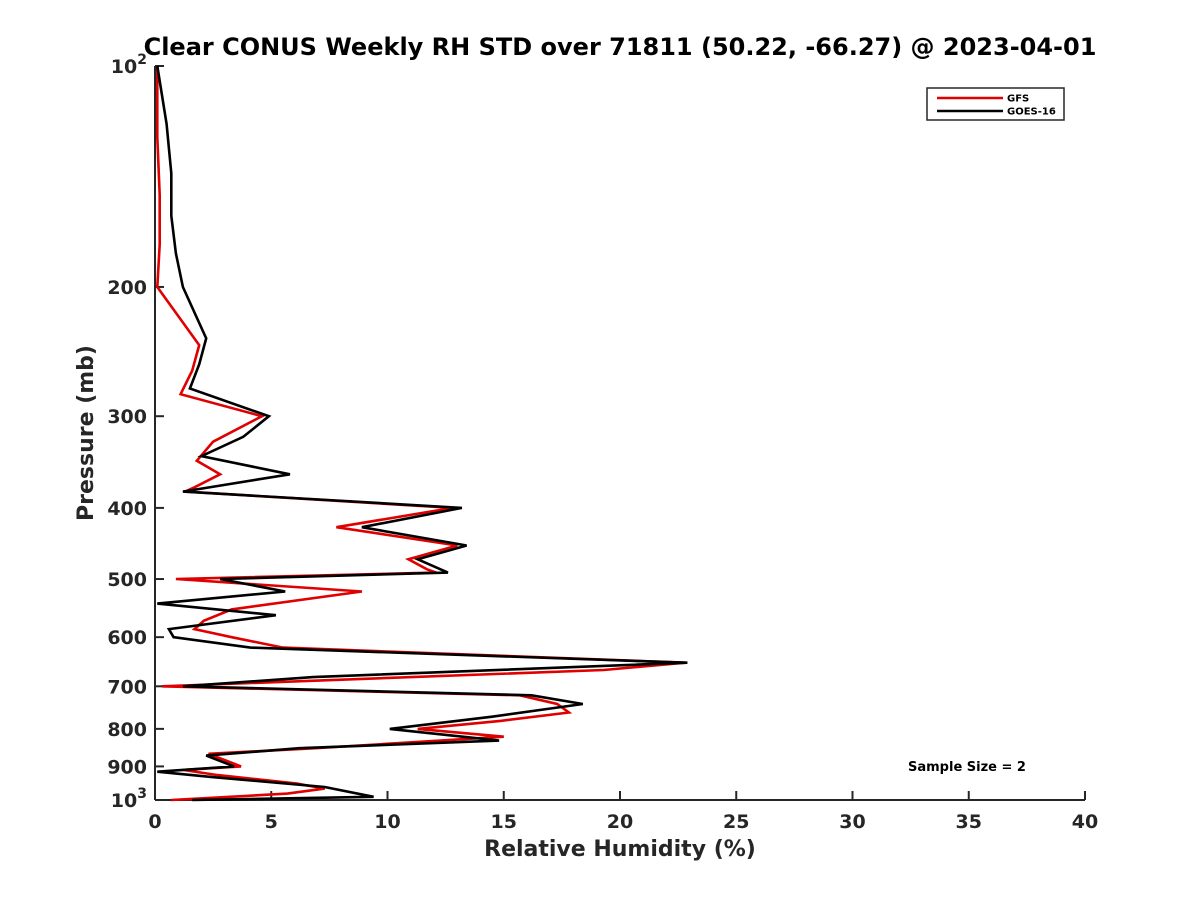 This screenshot has height=900, width=1200. What do you see at coordinates (620, 822) in the screenshot?
I see `x-tick-label: 20` at bounding box center [620, 822].